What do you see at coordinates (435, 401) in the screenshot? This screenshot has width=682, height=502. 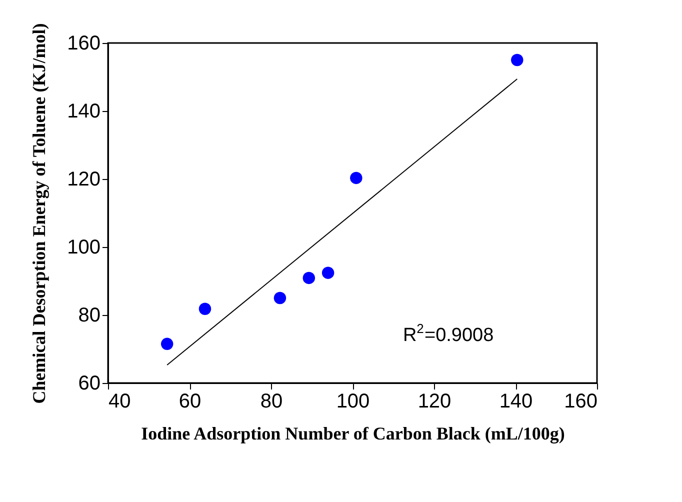 I see `x-tick-label: 120` at bounding box center [435, 401].